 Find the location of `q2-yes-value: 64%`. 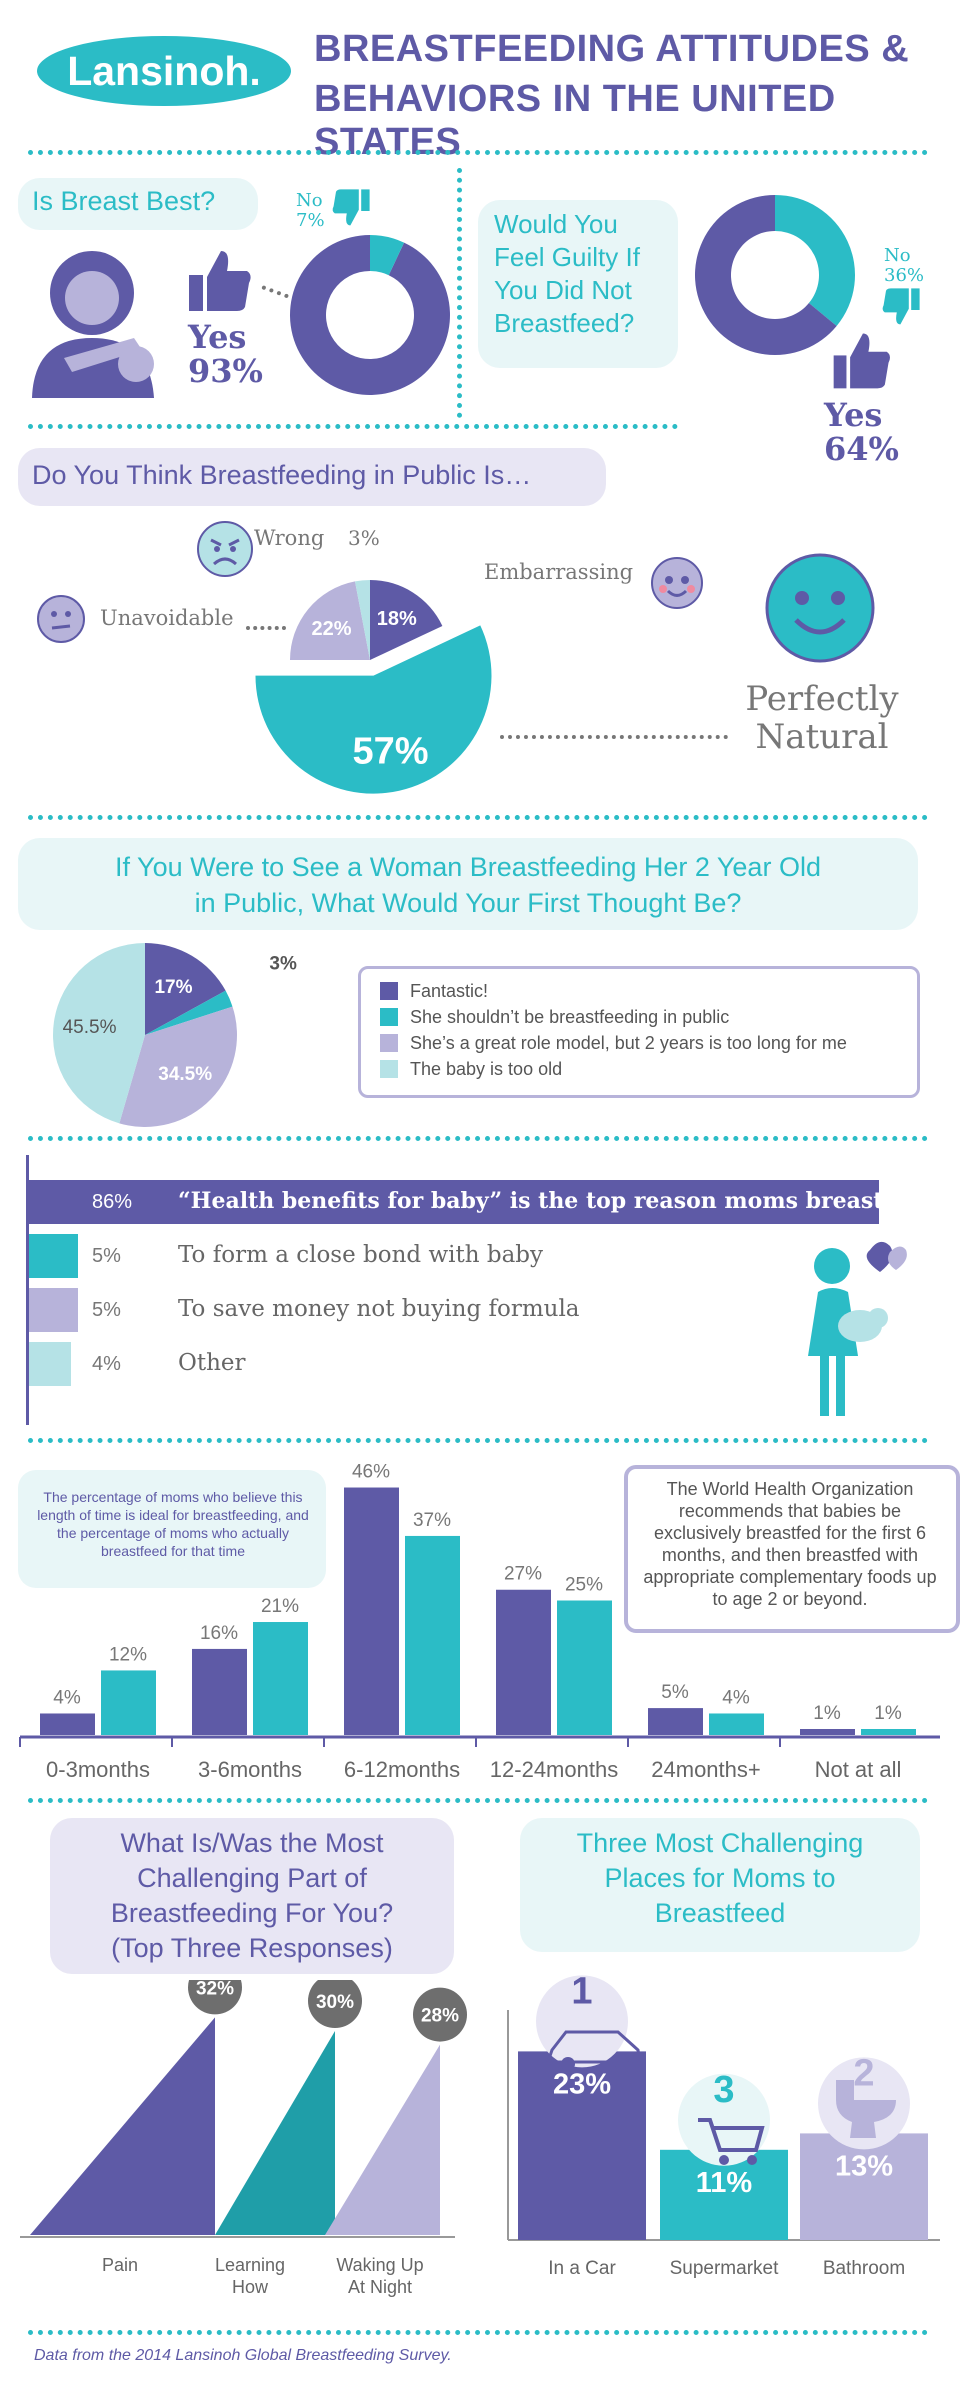

q2-yes-value: 64% is located at coordinates (861, 449).